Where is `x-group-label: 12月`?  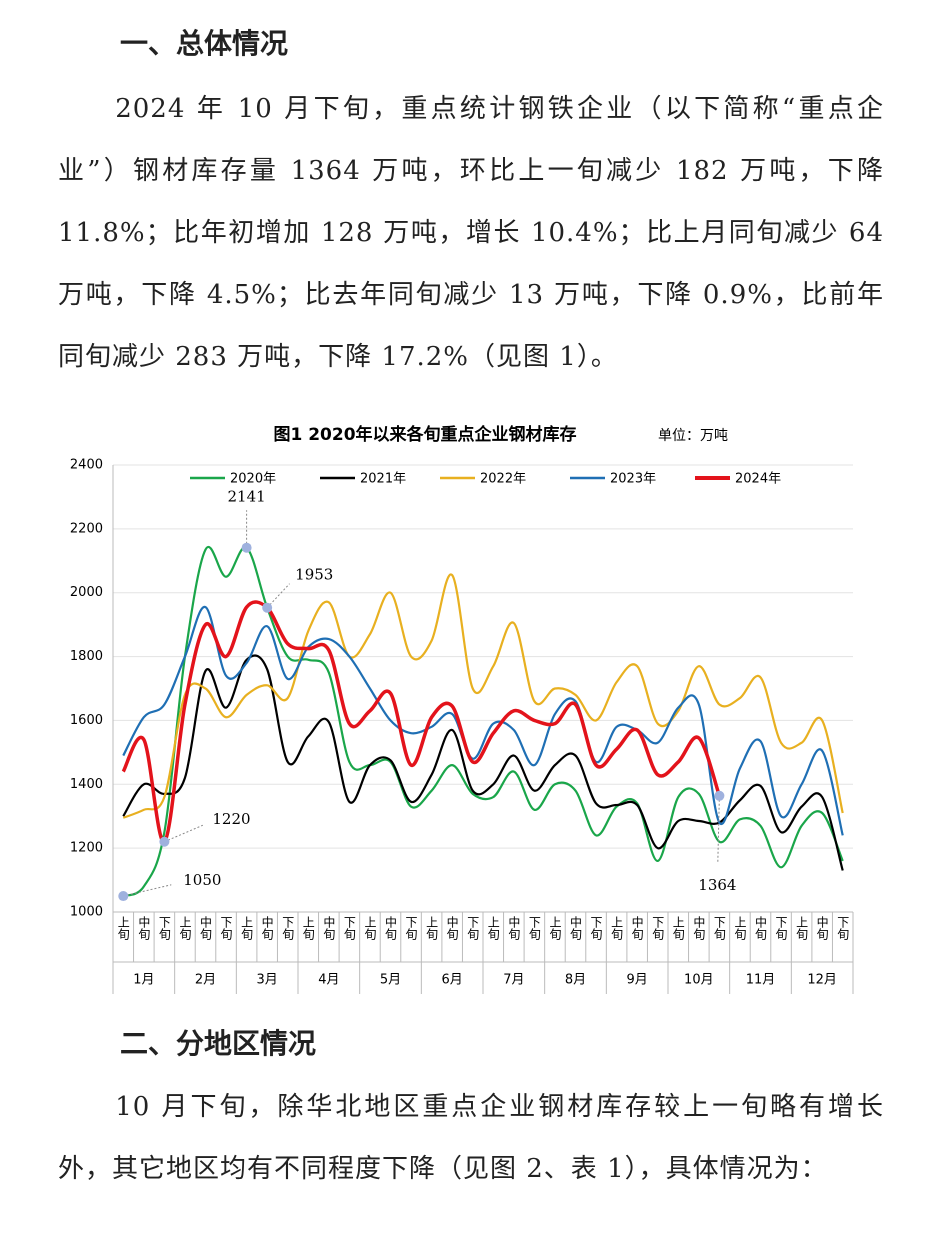 x-group-label: 12月 is located at coordinates (822, 980).